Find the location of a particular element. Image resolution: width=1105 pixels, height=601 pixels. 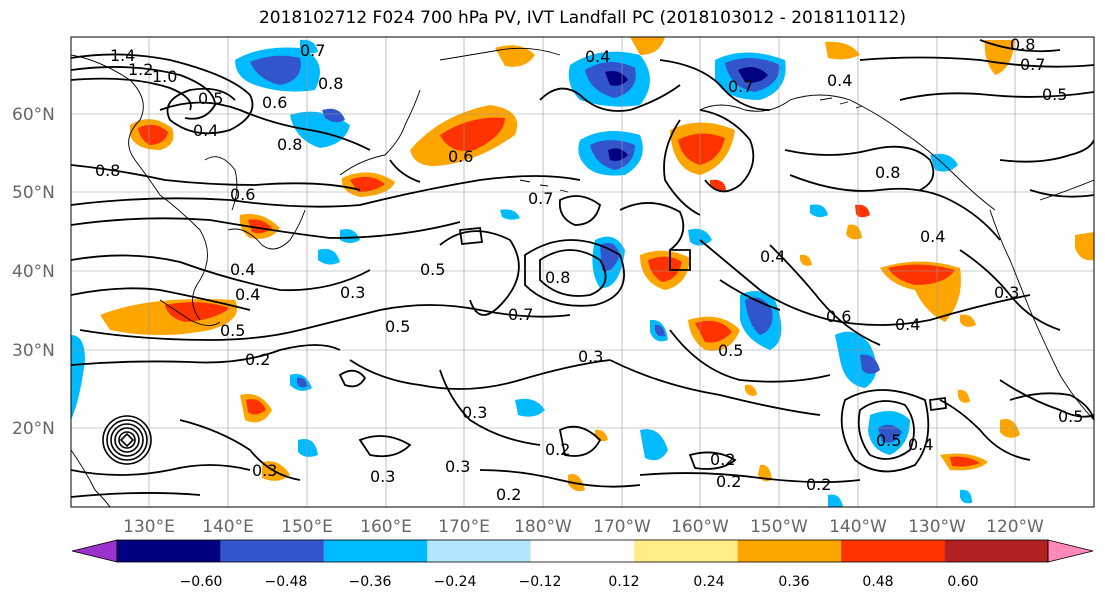

typhoon-concentric-contours is located at coordinates (127, 440).